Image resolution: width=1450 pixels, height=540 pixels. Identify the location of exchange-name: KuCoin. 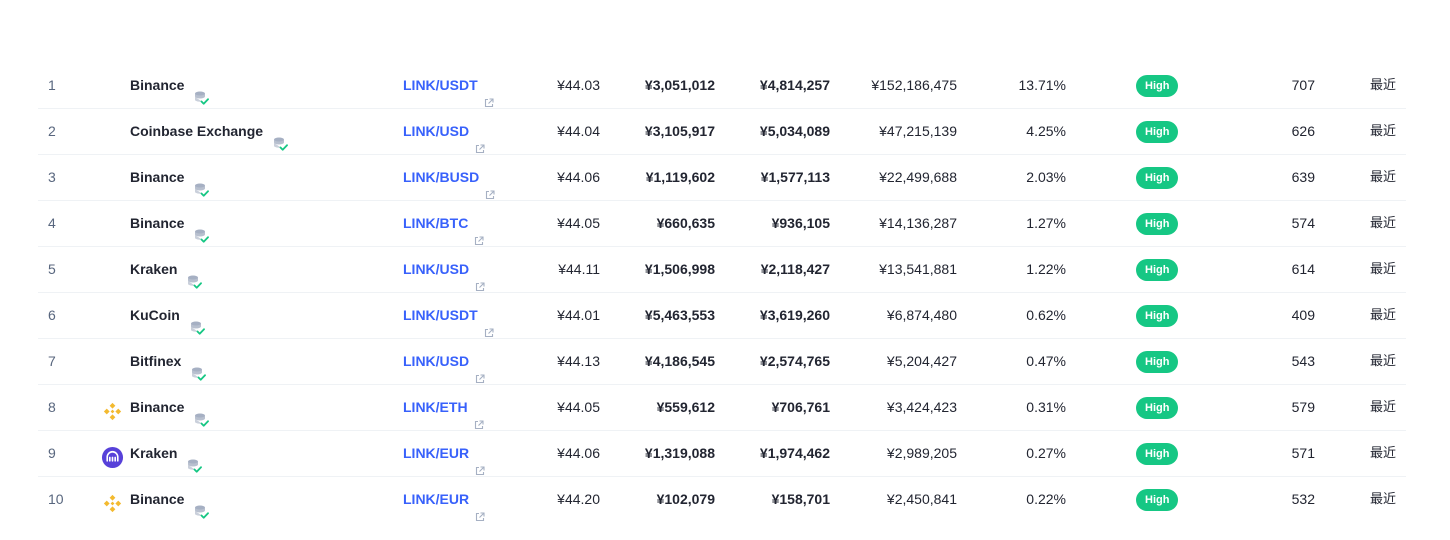
(155, 315).